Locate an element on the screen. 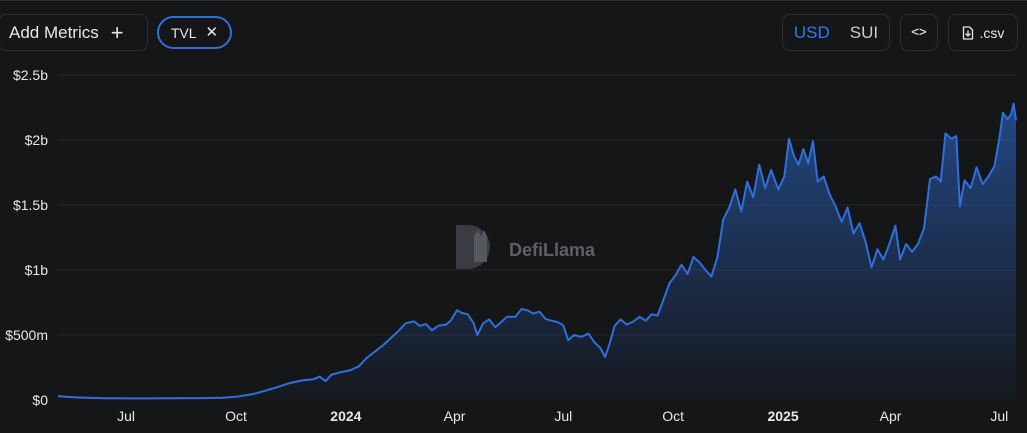  y-tick-label: $2b is located at coordinates (37, 140).